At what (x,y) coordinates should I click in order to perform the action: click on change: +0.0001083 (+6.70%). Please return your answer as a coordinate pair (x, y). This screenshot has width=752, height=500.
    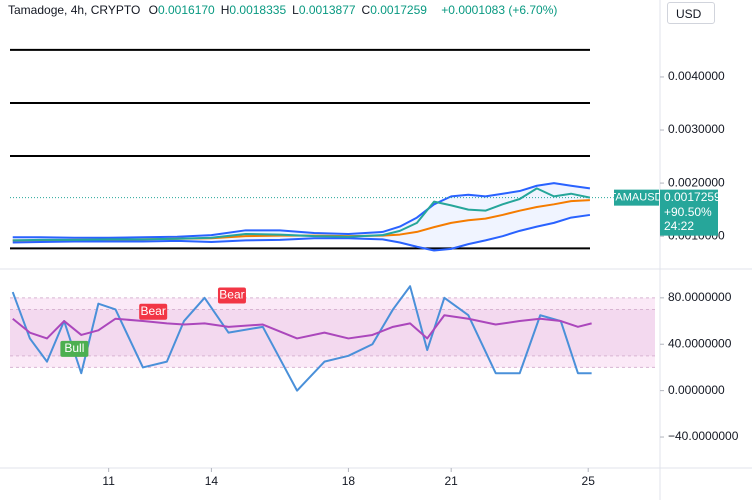
    Looking at the image, I should click on (499, 10).